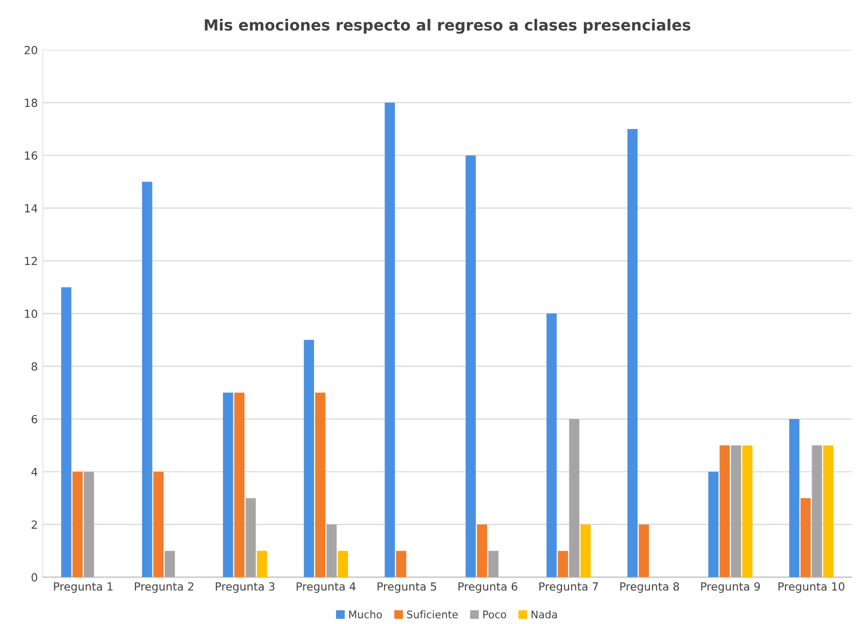 The width and height of the screenshot is (856, 624). I want to click on x-tick-label: Pregunta 2, so click(164, 587).